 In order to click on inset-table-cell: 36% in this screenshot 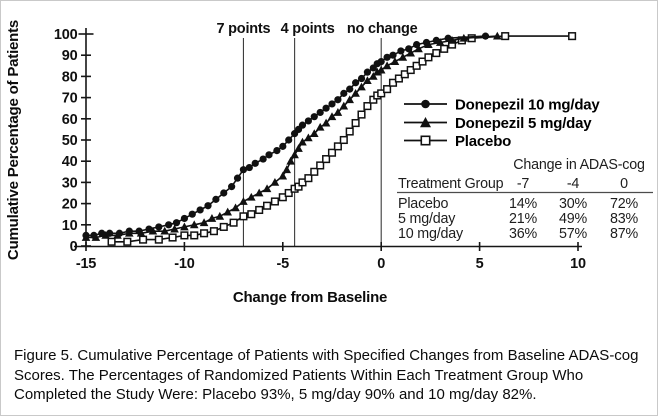, I will do `click(523, 234)`.